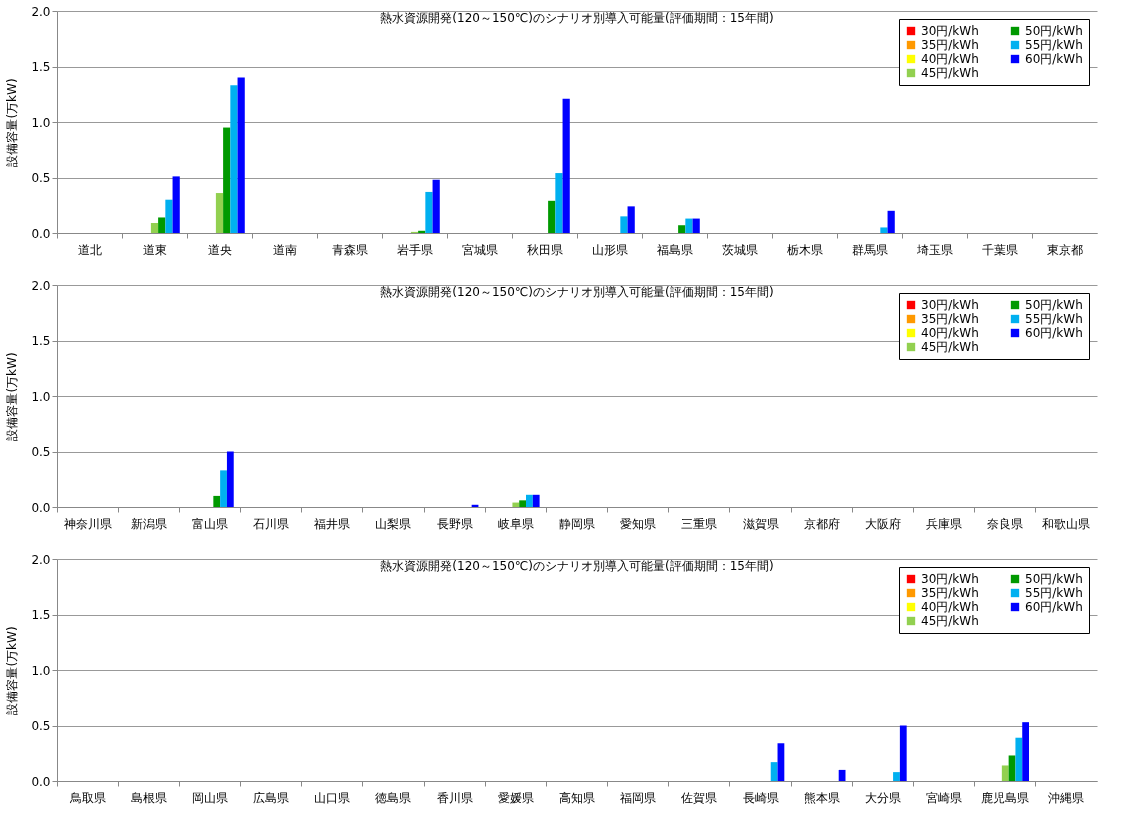  I want to click on x-tick-label: 三重県, so click(699, 523).